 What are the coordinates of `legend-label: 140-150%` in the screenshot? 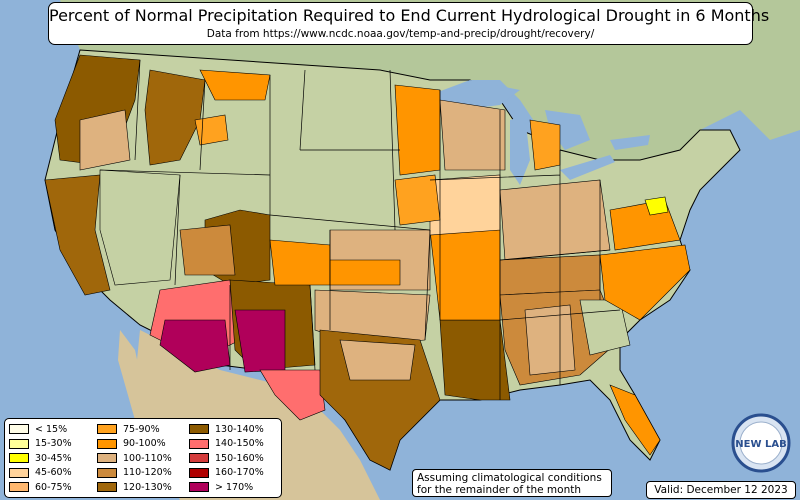 It's located at (239, 444).